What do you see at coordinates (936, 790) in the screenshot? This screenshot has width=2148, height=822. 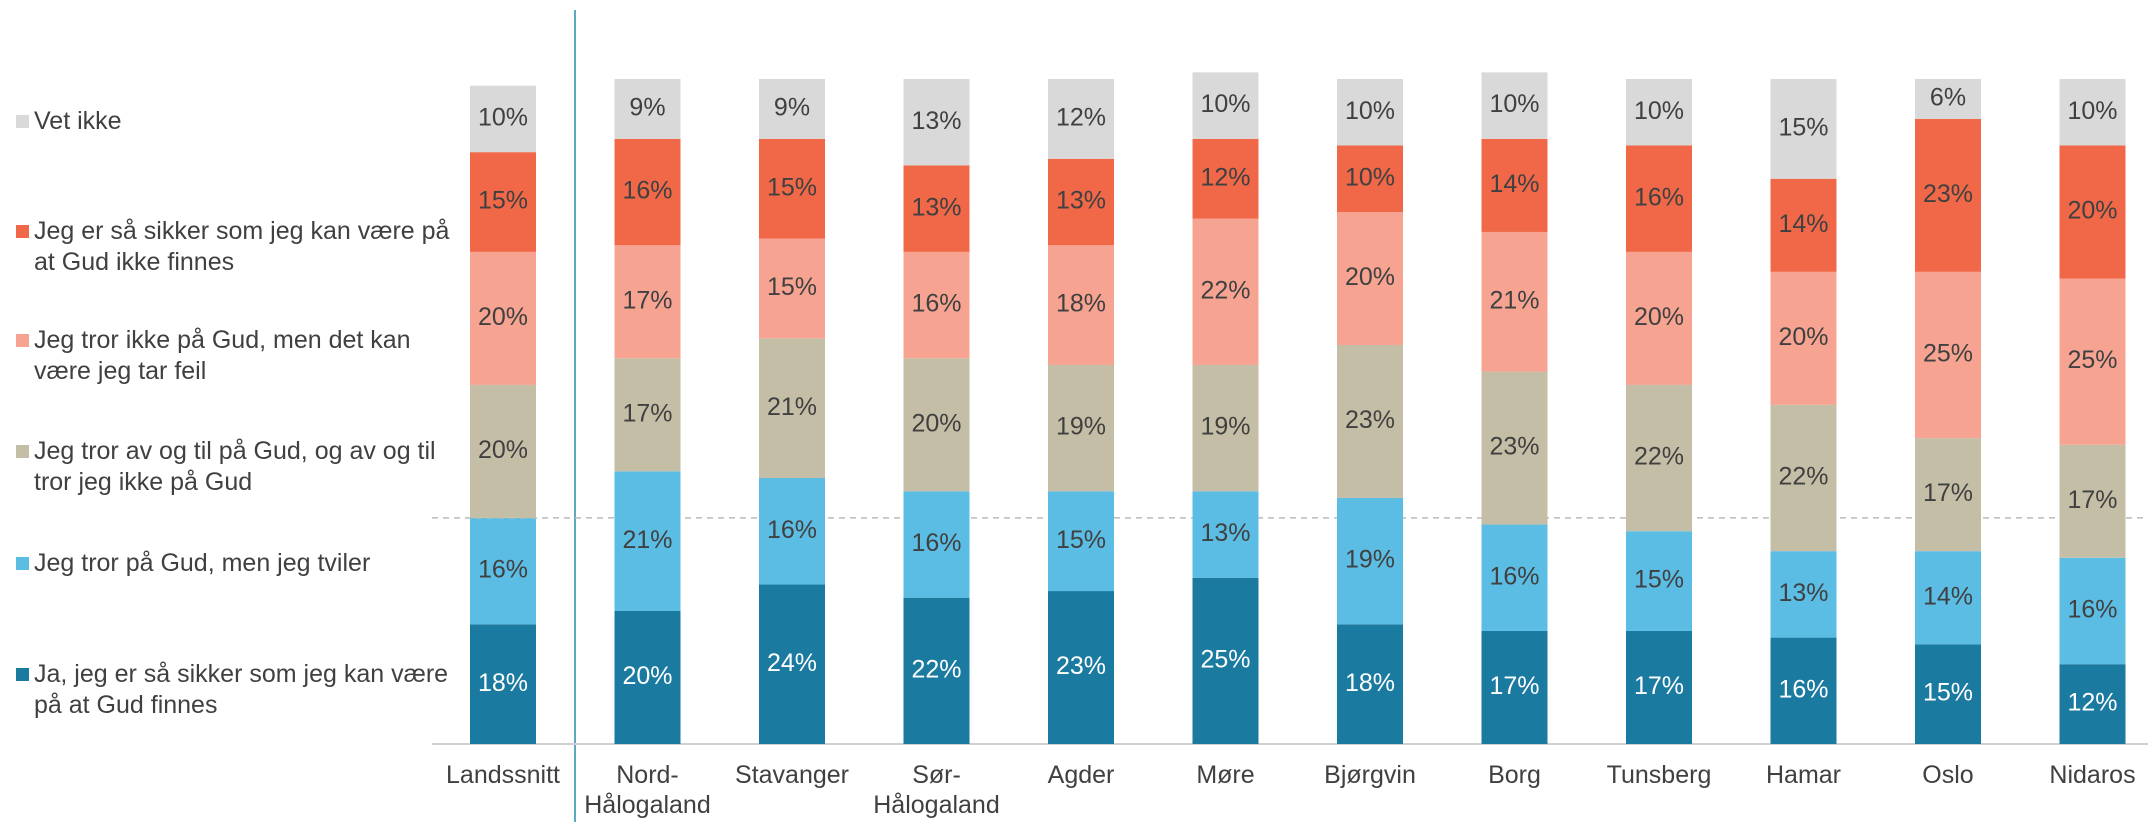 I see `x-tick-label: Sør-Hålogaland` at bounding box center [936, 790].